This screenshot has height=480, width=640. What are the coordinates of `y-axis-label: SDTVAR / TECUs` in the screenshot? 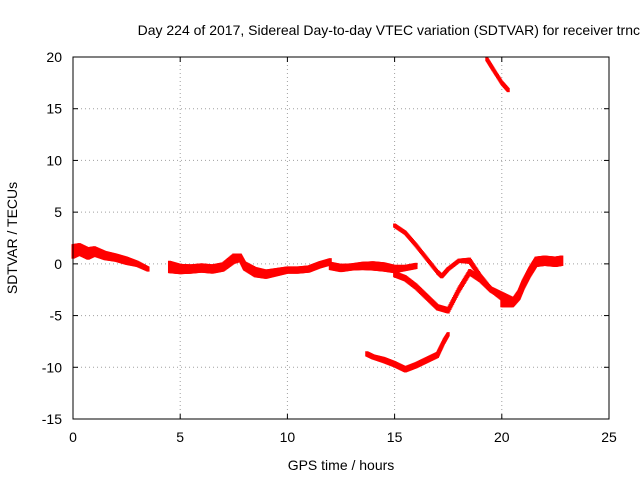 It's located at (12, 238).